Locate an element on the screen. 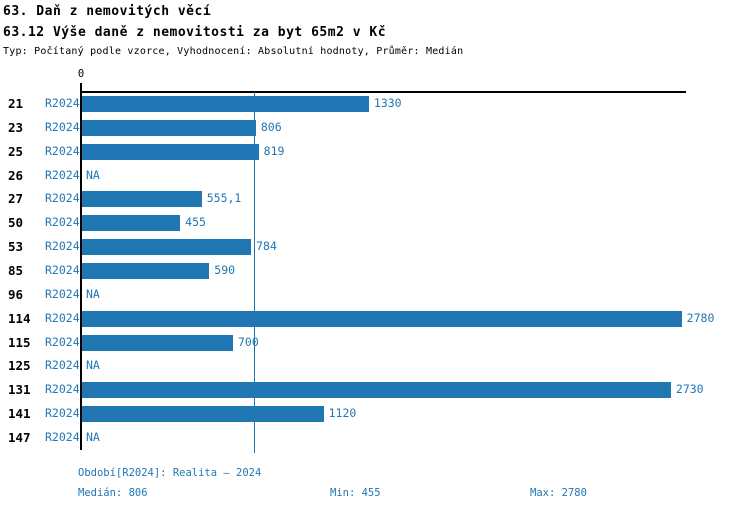  chart-row: 25 R2024 819 is located at coordinates (375, 152).